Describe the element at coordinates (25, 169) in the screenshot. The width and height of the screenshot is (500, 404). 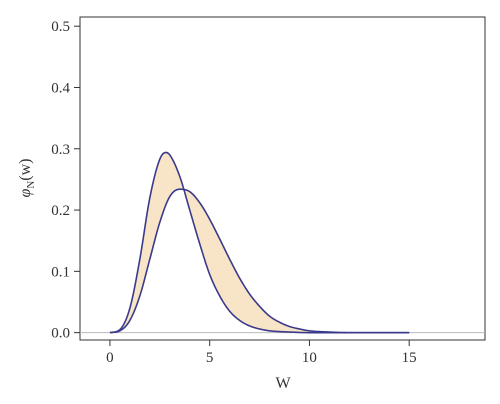
I see `y-axis-title-arg: (w)` at that location.